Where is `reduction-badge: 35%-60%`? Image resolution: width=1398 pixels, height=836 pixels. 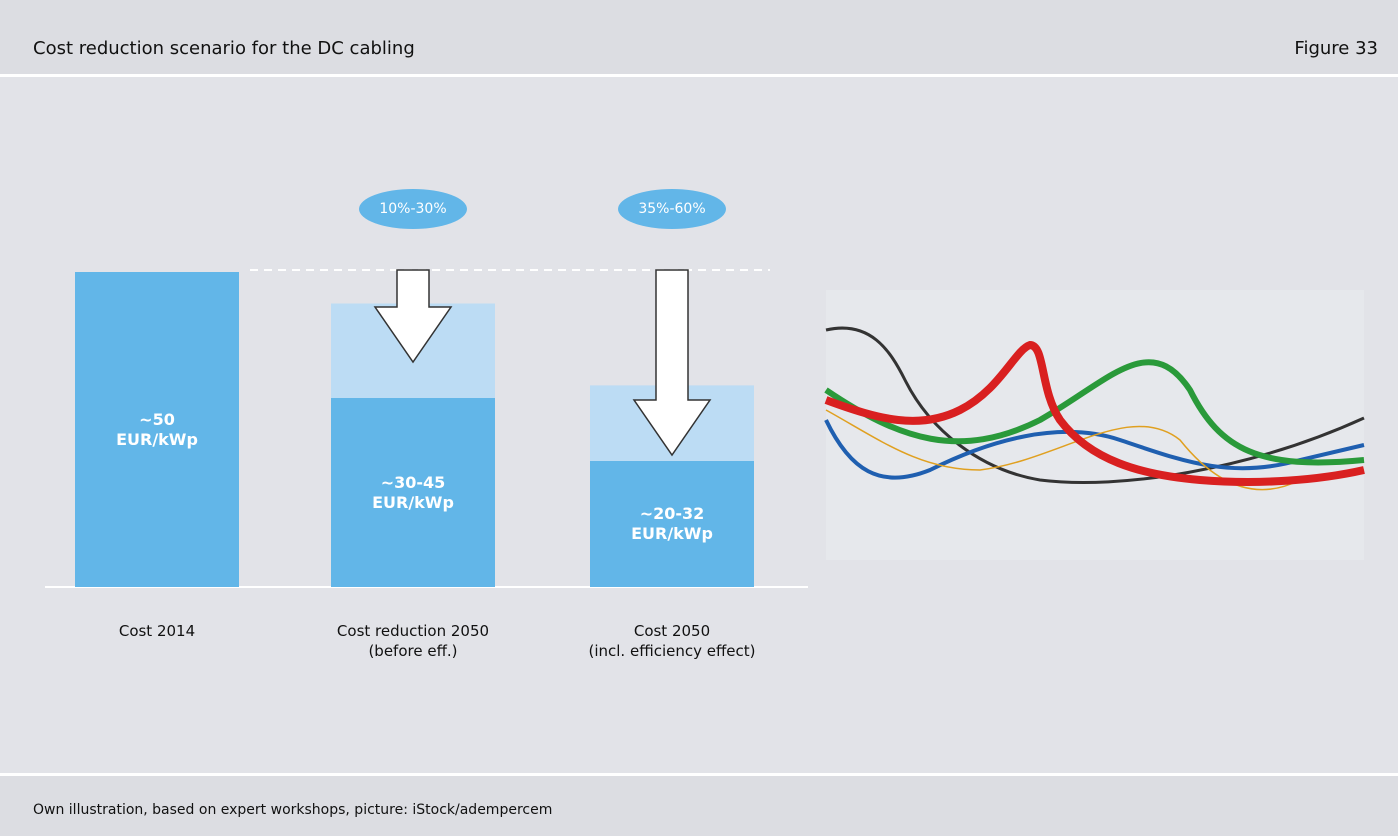
reduction-badge: 35%-60% is located at coordinates (672, 209).